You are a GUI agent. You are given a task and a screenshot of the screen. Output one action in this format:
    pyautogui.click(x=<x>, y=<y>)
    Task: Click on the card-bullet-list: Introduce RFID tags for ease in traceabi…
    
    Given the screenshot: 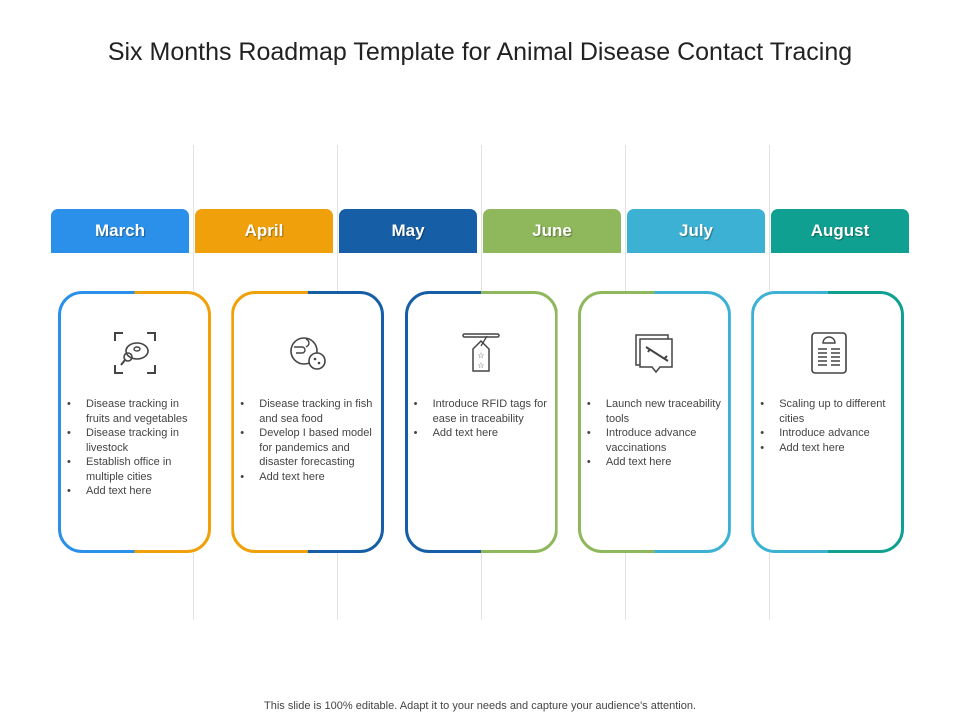 What is the action you would take?
    pyautogui.click(x=482, y=419)
    